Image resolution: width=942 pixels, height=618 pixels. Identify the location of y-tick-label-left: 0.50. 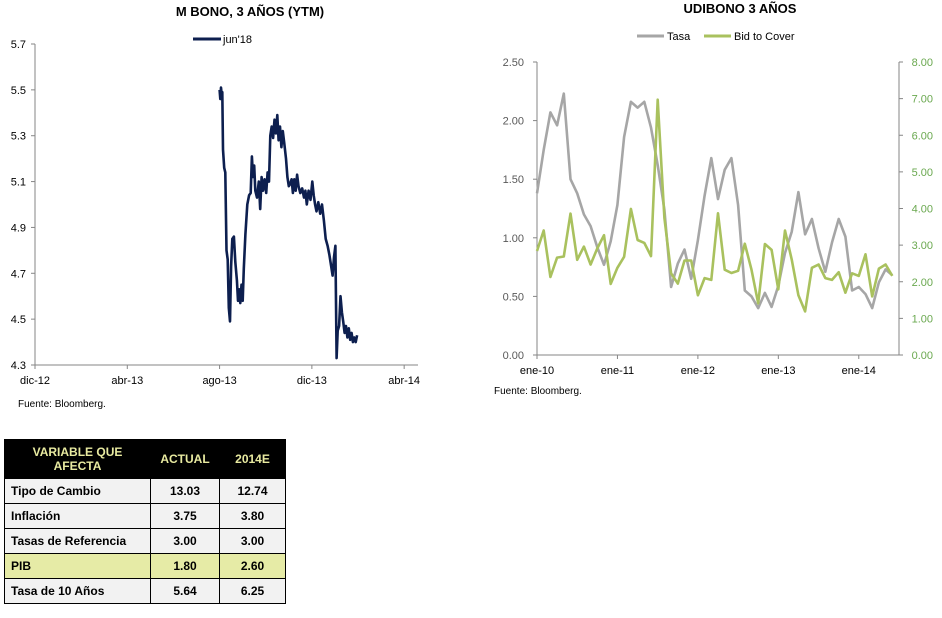
(513, 297).